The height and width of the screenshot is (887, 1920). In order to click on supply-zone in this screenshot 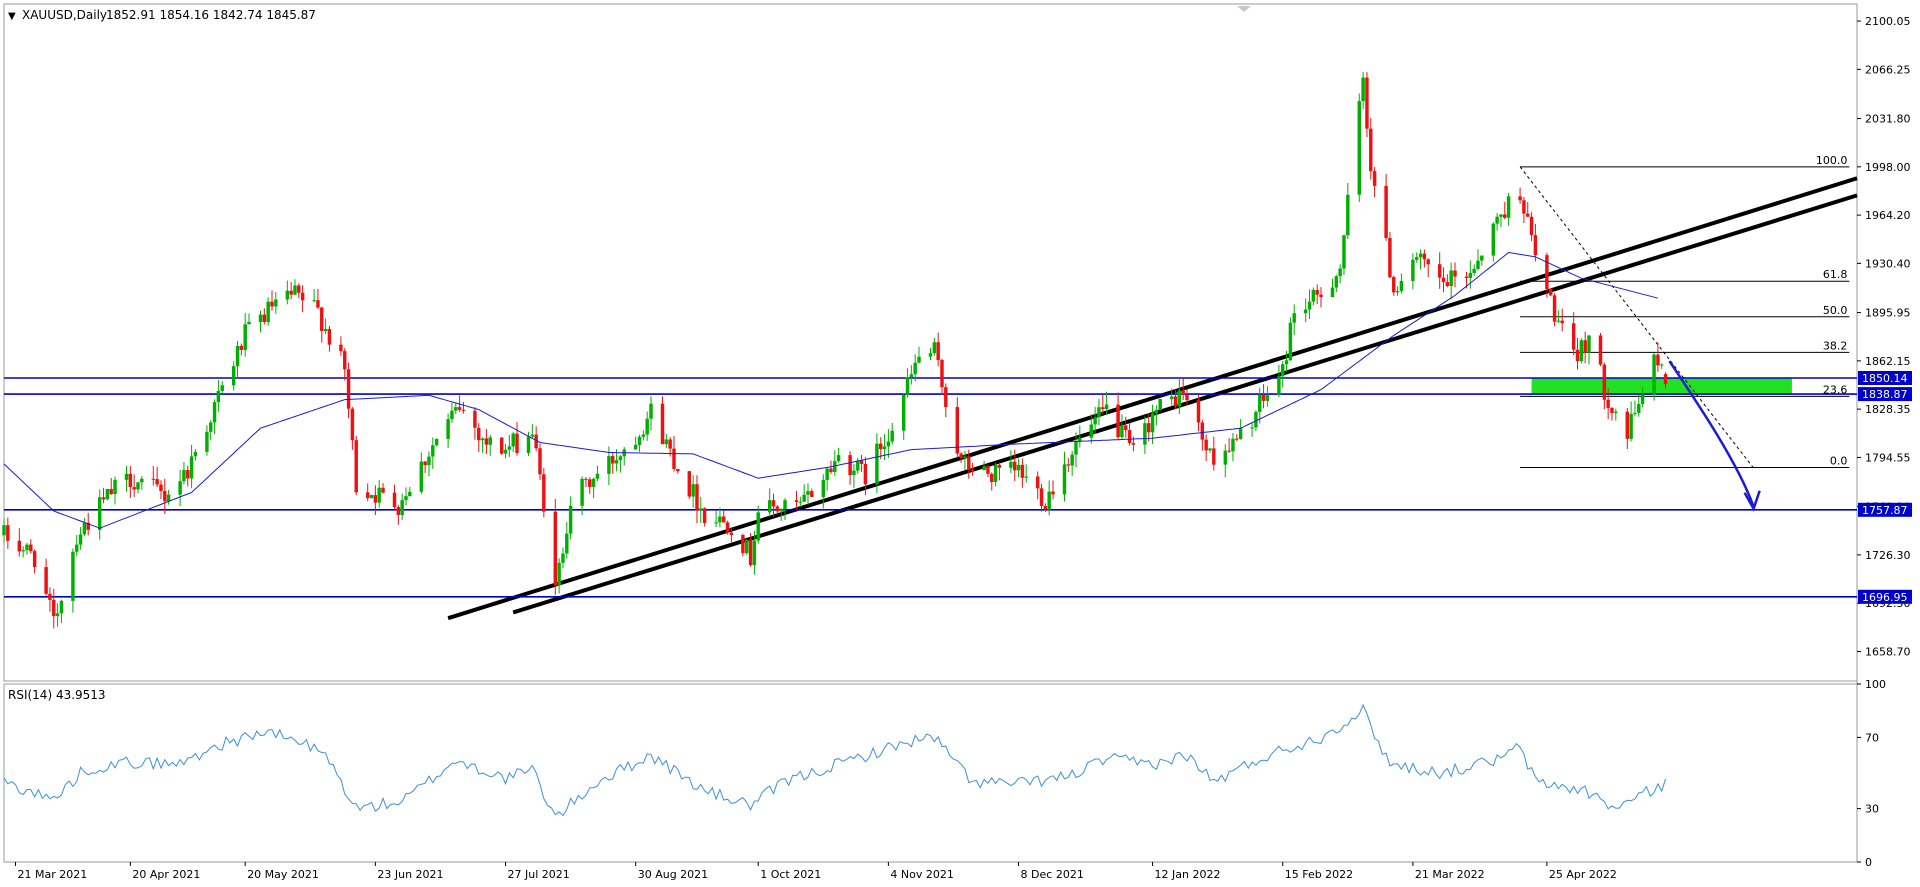, I will do `click(1661, 386)`.